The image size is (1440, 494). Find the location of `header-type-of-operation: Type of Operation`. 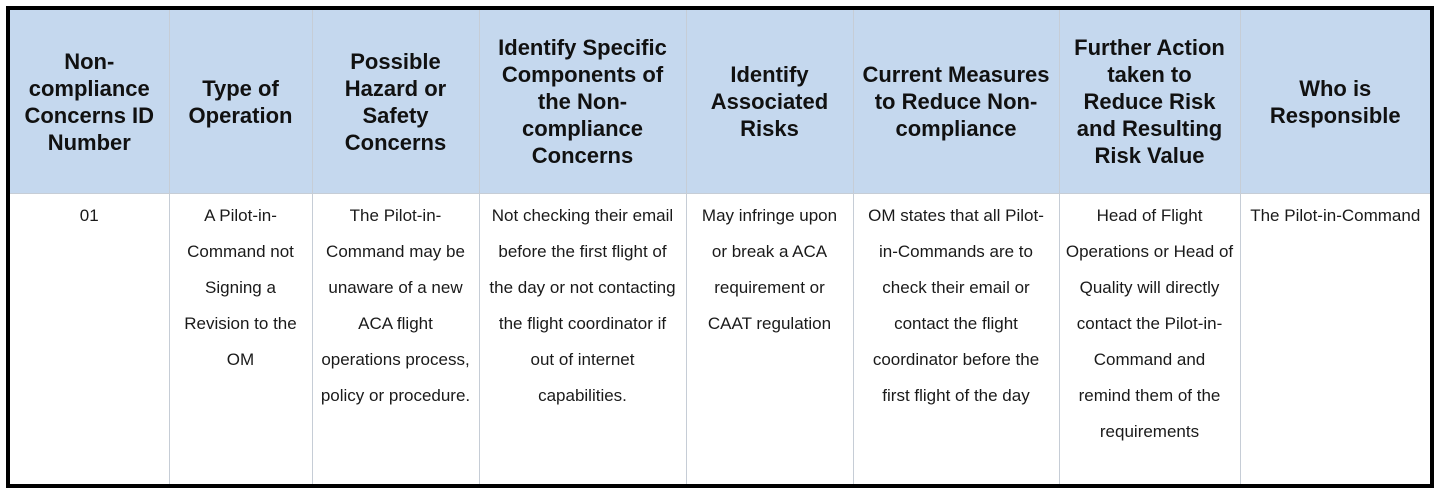

header-type-of-operation: Type of Operation is located at coordinates (240, 102).